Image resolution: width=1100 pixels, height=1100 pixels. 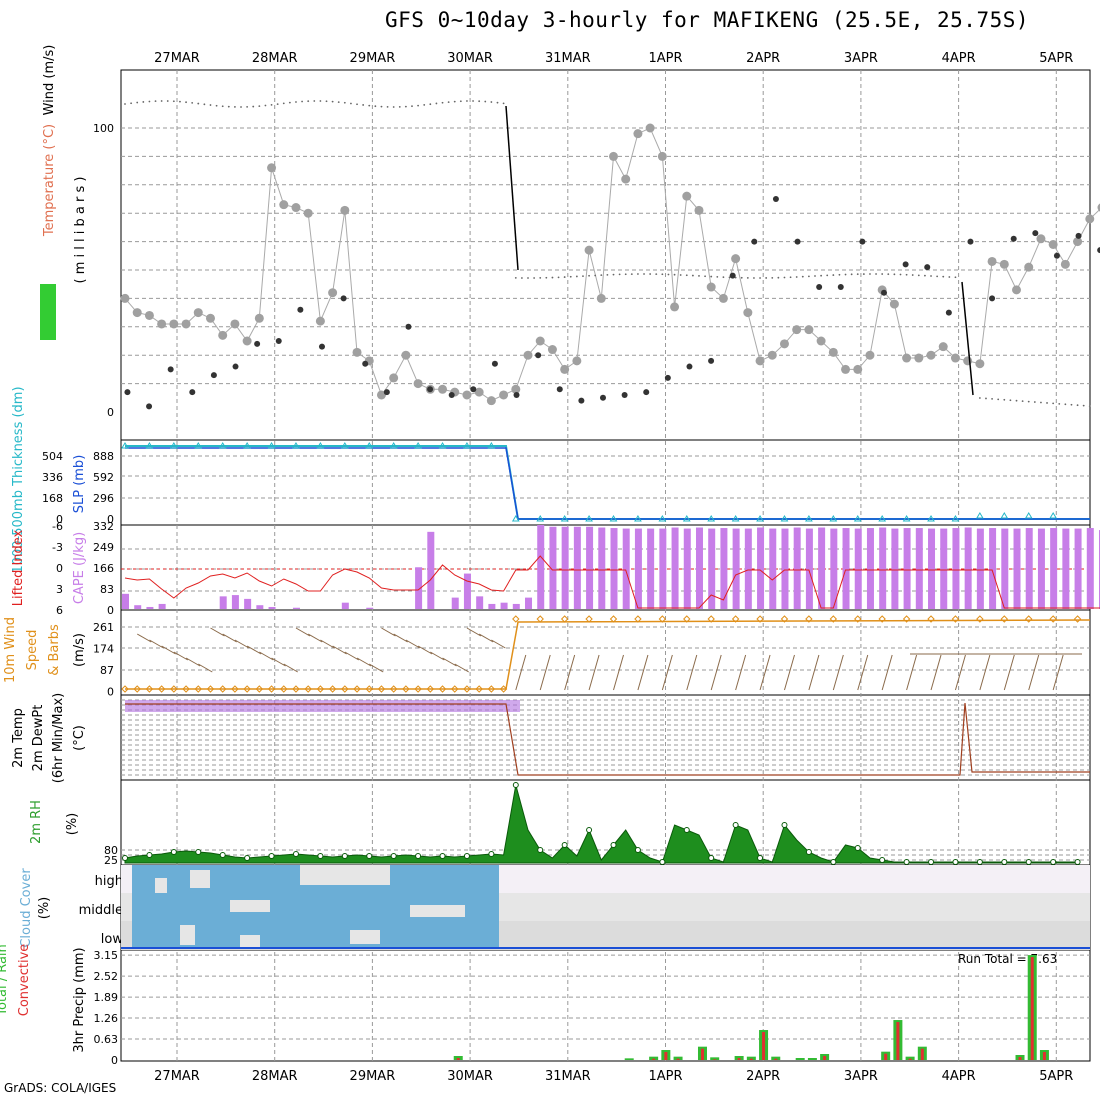 I want to click on ytick-slp: 0, so click(x=110, y=519).